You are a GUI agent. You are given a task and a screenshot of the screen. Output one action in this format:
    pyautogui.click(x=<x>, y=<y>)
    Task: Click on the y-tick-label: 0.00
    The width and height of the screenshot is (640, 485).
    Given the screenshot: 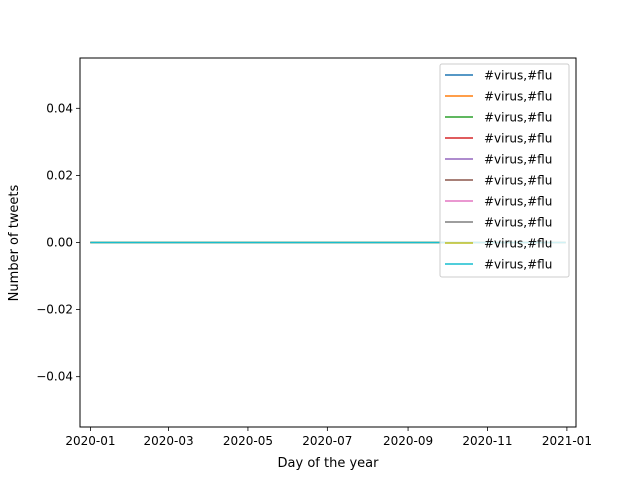 What is the action you would take?
    pyautogui.click(x=59, y=243)
    